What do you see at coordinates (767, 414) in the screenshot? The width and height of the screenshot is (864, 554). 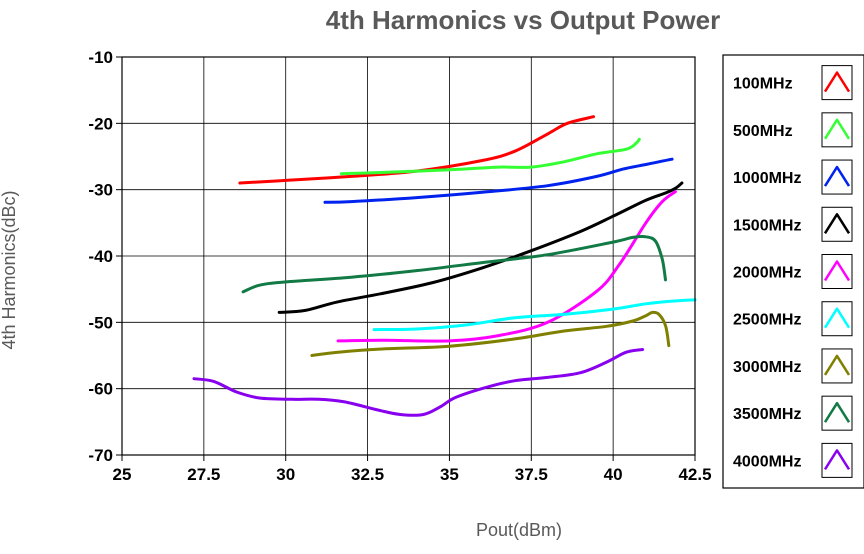 I see `legend-label-3500mhz: 3500MHz` at bounding box center [767, 414].